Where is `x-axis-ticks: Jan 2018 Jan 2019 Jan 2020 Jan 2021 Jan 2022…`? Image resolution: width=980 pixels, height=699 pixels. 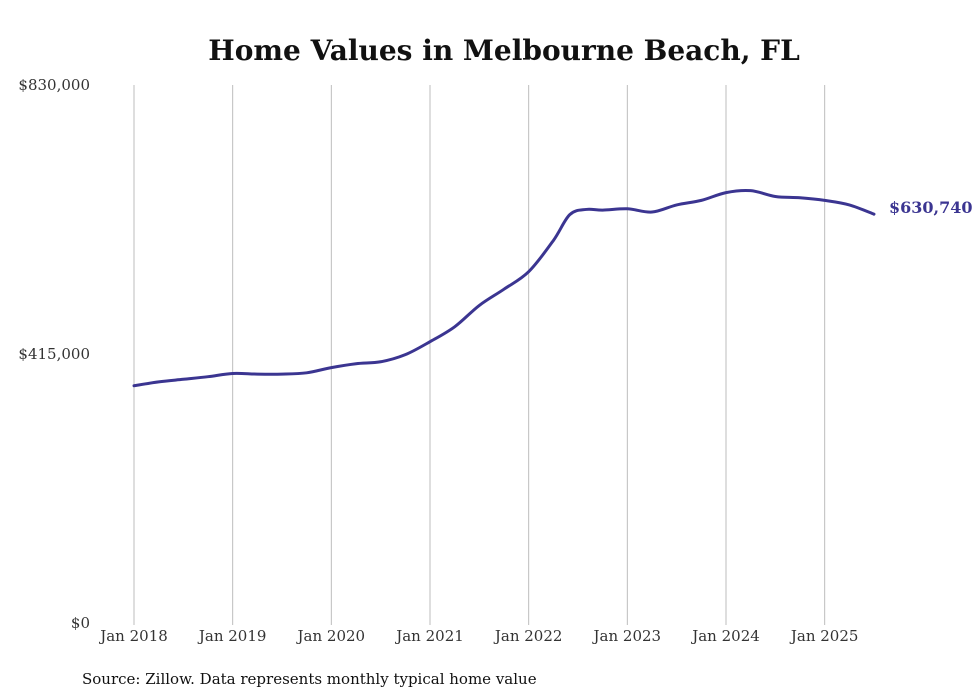 x-axis-ticks: Jan 2018 Jan 2019 Jan 2020 Jan 2021 Jan 2022… is located at coordinates (478, 636).